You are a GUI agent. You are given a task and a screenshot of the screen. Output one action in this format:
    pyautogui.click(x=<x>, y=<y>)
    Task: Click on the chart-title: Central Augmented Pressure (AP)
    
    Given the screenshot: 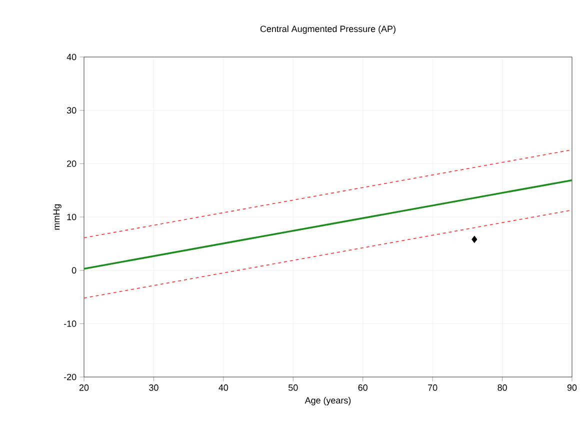 What is the action you would take?
    pyautogui.click(x=328, y=29)
    